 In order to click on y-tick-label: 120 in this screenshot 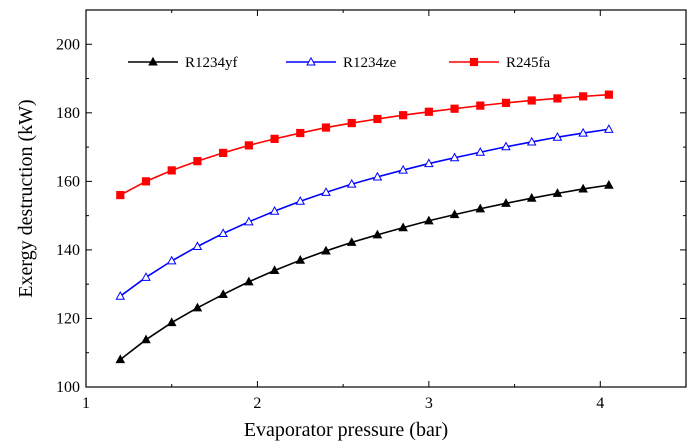, I will do `click(68, 318)`.